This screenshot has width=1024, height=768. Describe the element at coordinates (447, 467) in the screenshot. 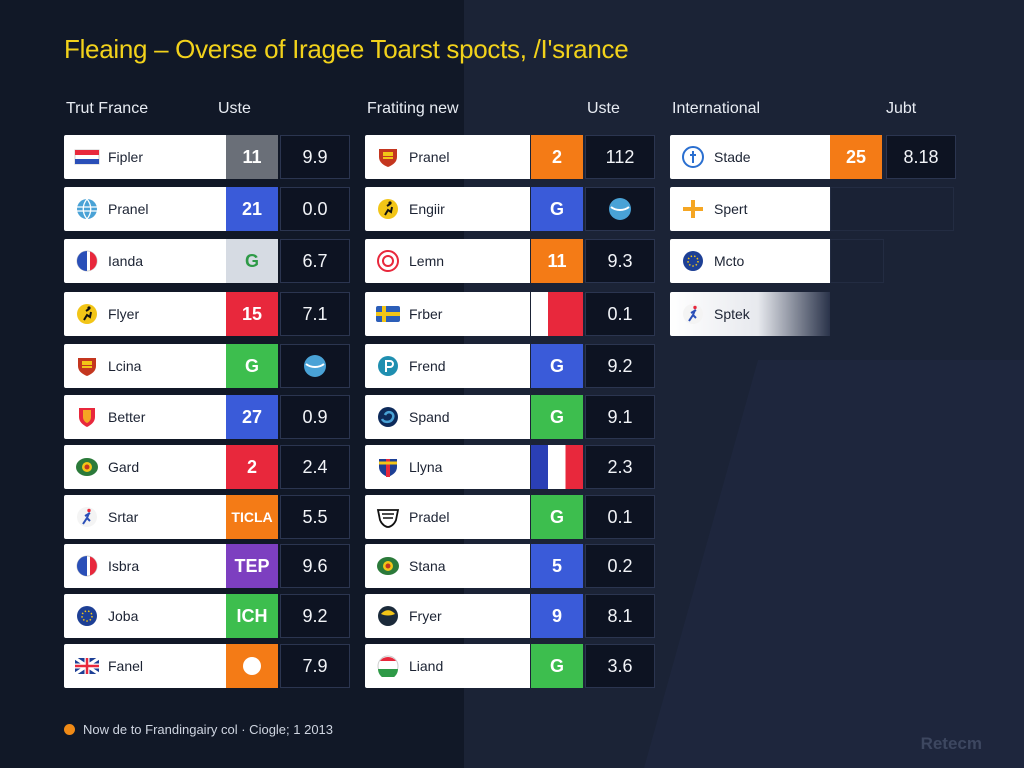

I see `row-name-cell: Llyna` at that location.